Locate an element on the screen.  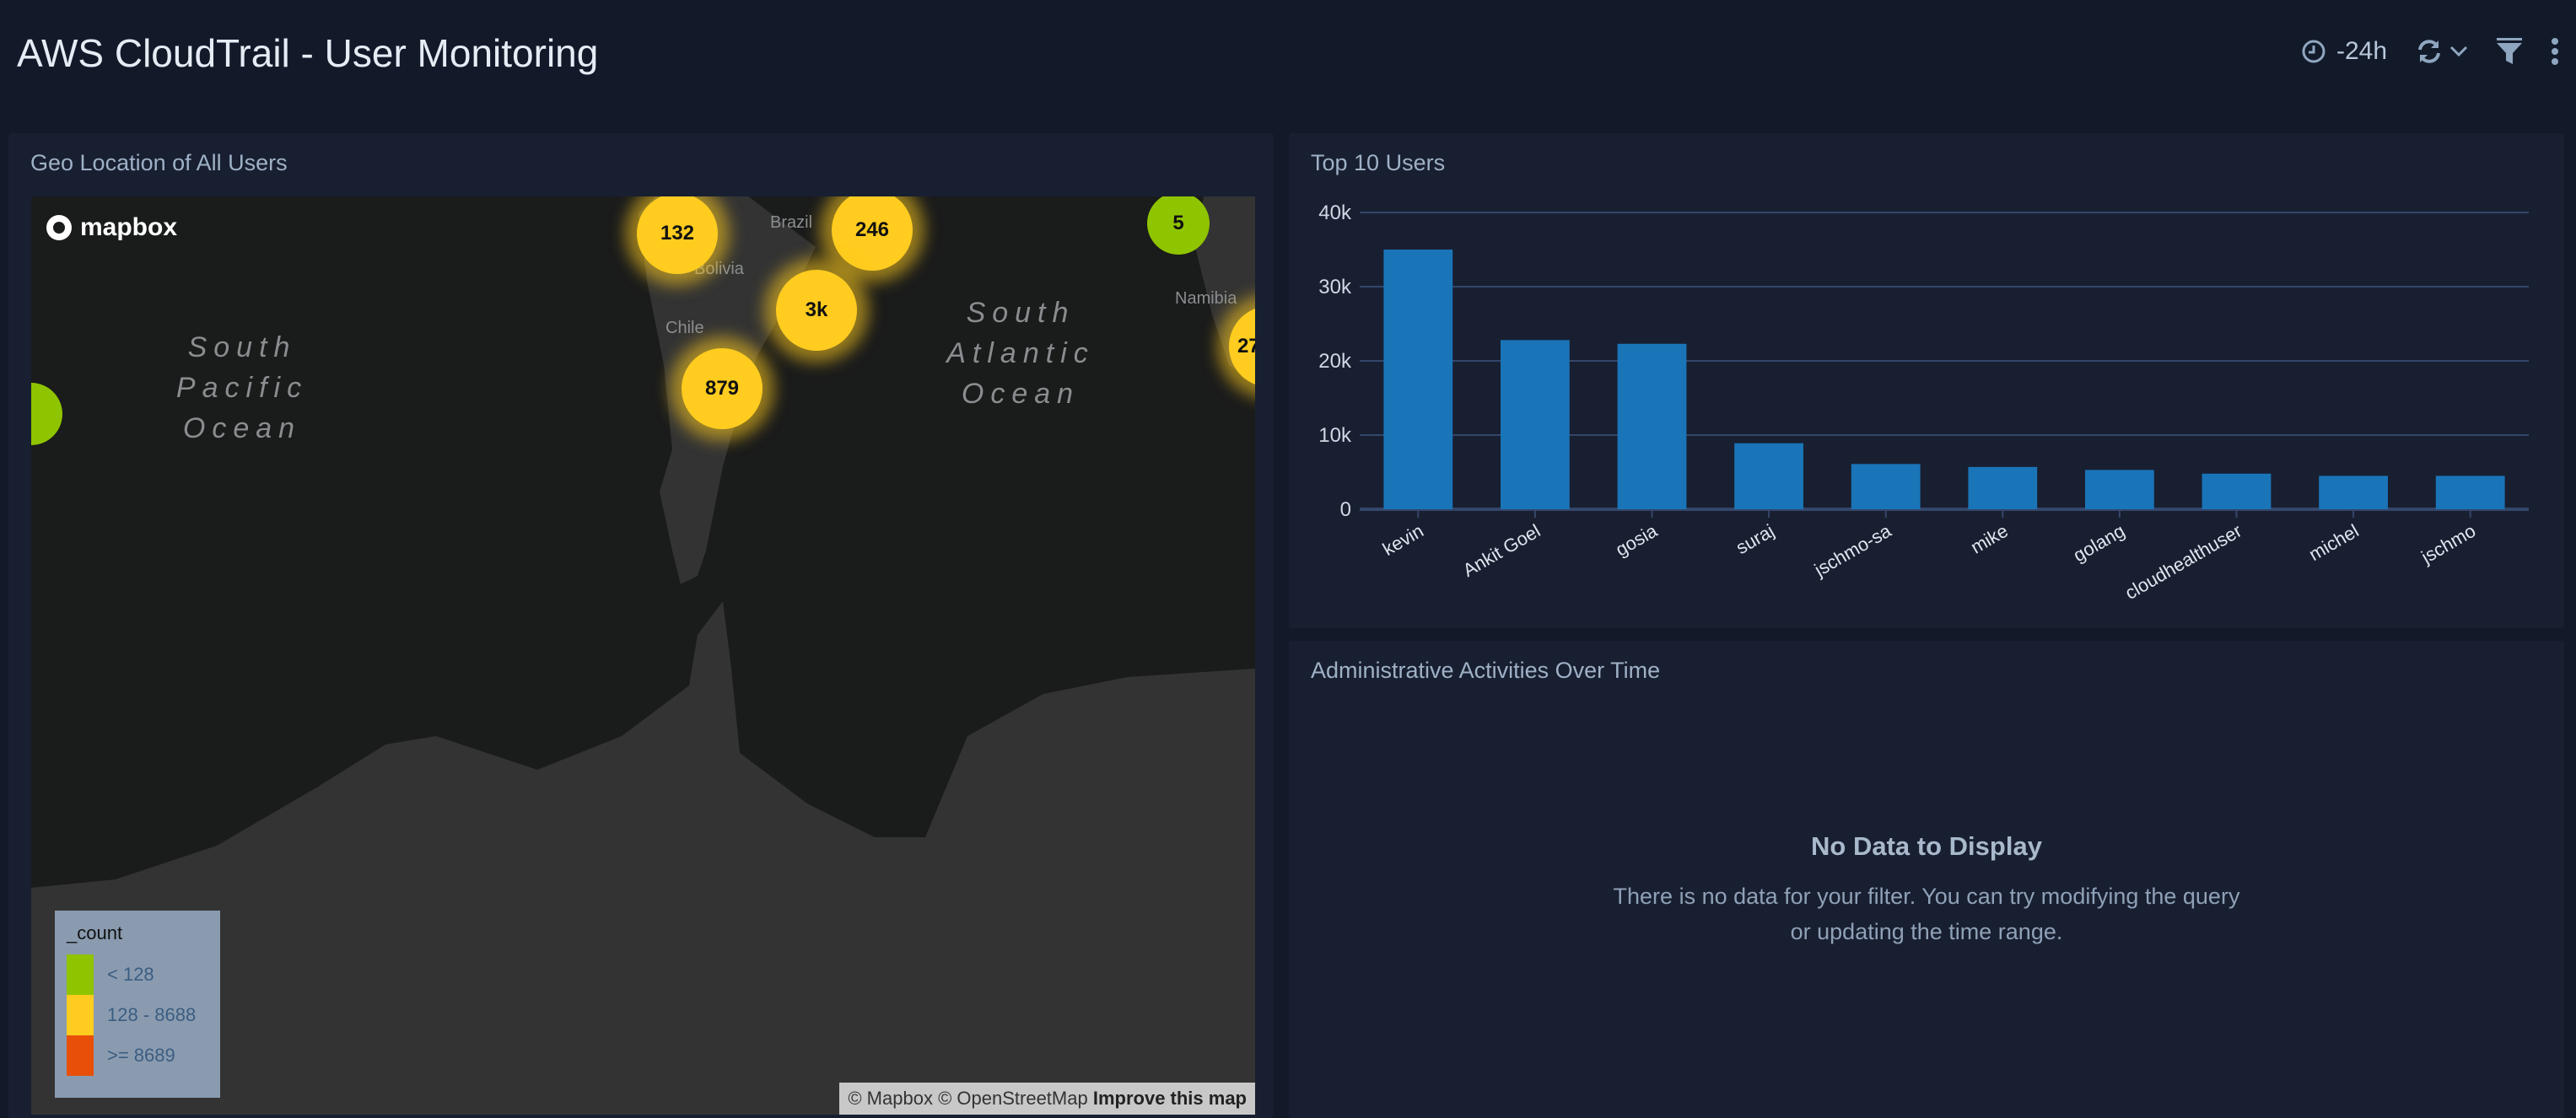
y-tick-label: 30k is located at coordinates (1335, 287).